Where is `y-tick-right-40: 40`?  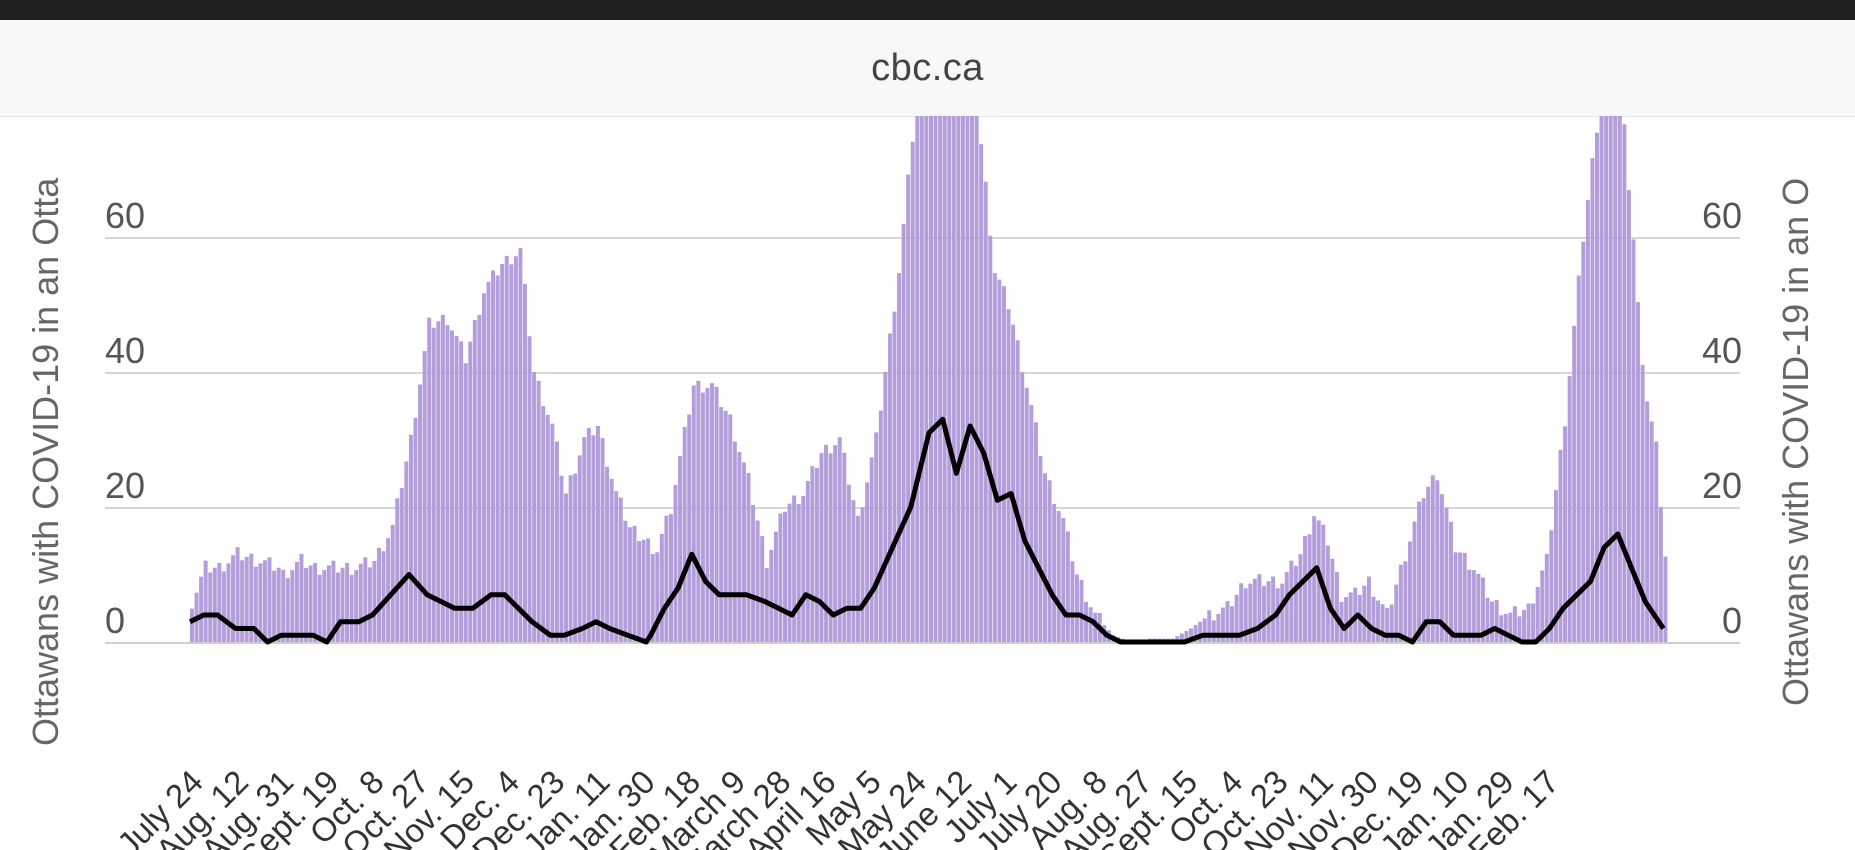
y-tick-right-40: 40 is located at coordinates (1722, 350).